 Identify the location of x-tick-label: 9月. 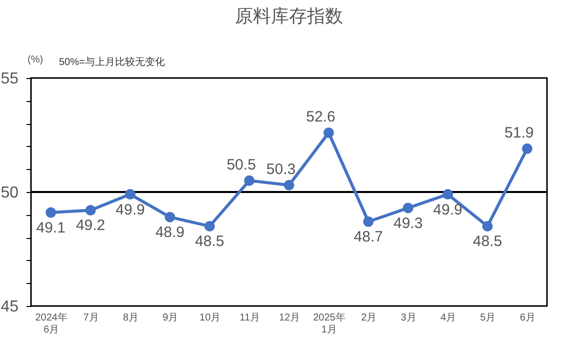
(170, 318).